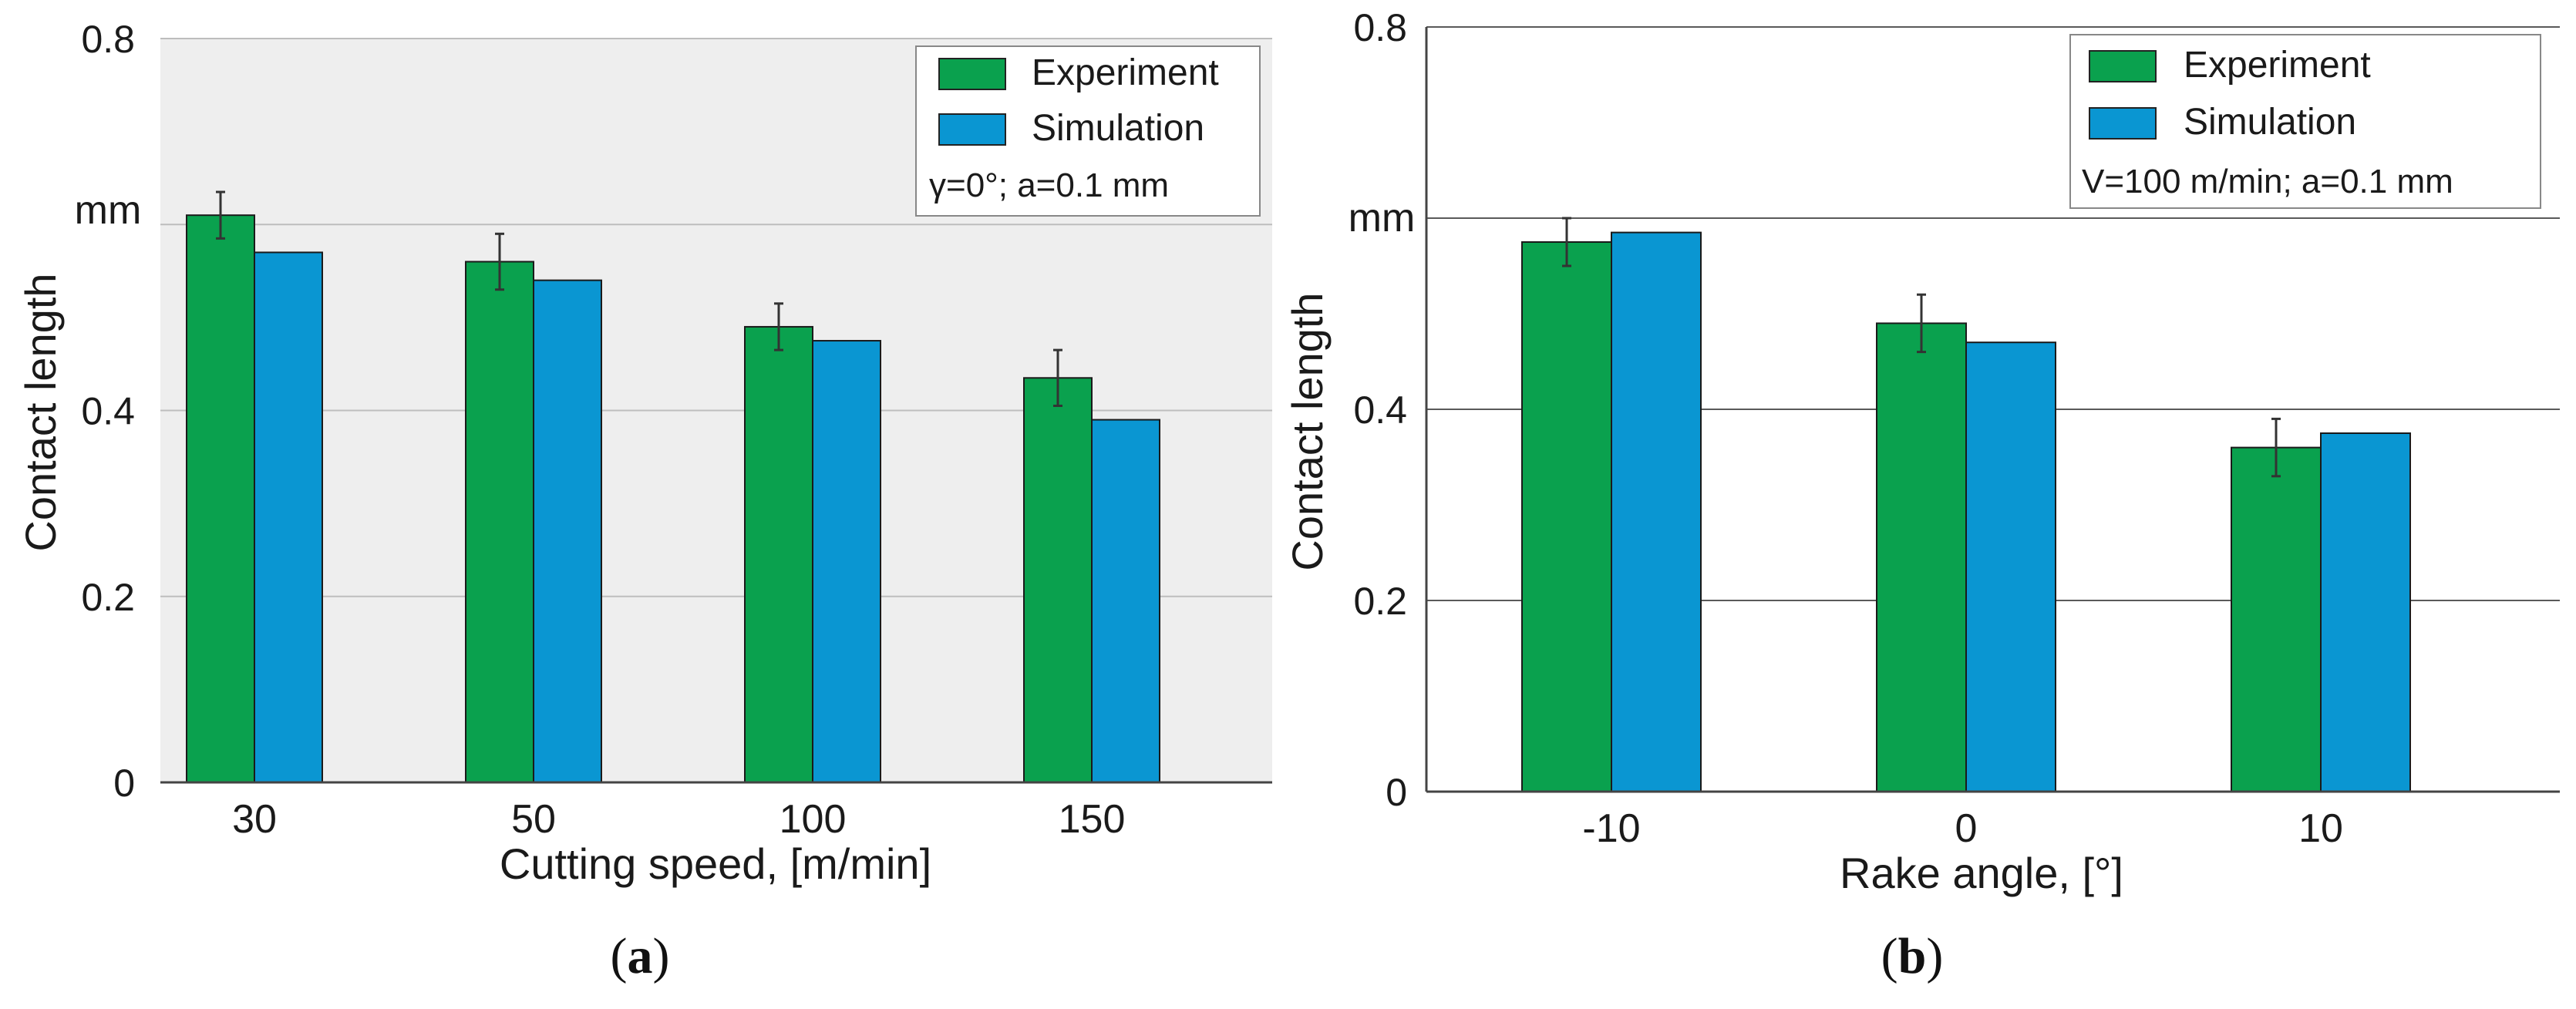  Describe the element at coordinates (2267, 181) in the screenshot. I see `condition-note-b: V=100 m/min; a=0.1 mm` at that location.